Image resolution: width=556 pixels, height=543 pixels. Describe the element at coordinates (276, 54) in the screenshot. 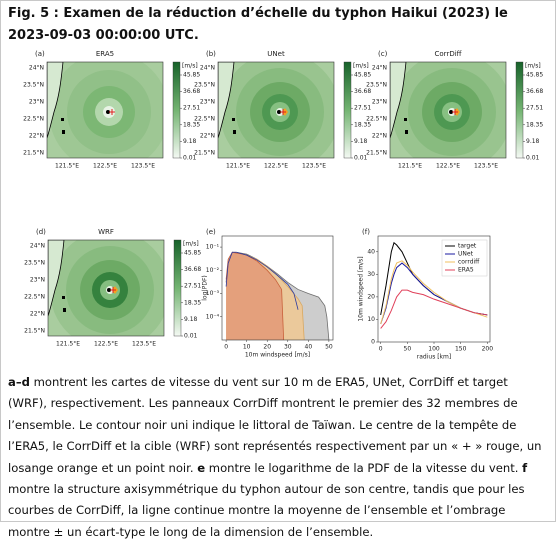

I see `panel-title: UNet` at that location.